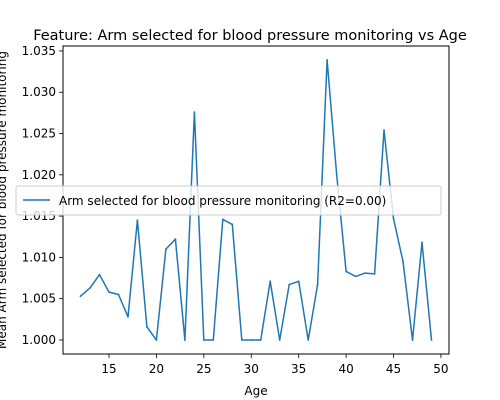 The image size is (500, 400). I want to click on y-tick-label: 1.025, so click(39, 134).